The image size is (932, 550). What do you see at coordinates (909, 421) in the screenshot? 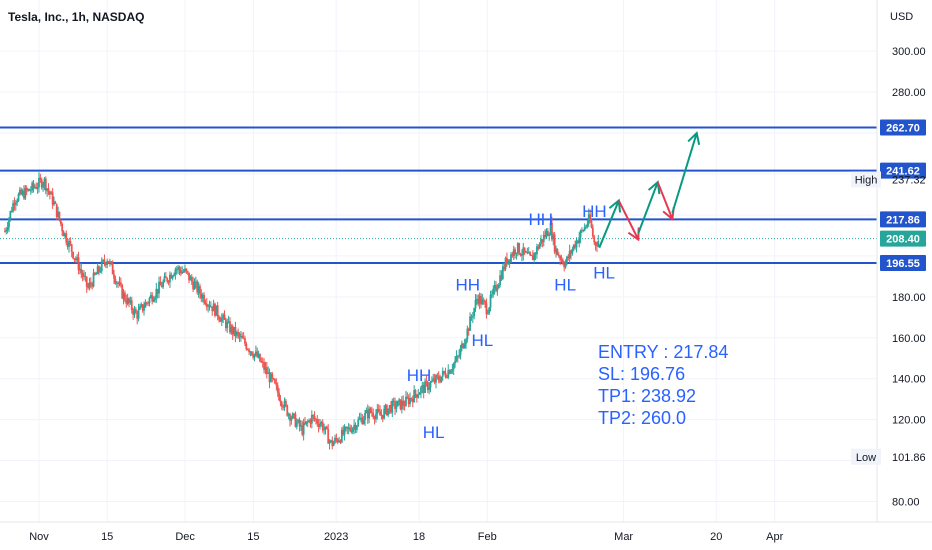
I see `y-tick-label: 120.00` at bounding box center [909, 421].